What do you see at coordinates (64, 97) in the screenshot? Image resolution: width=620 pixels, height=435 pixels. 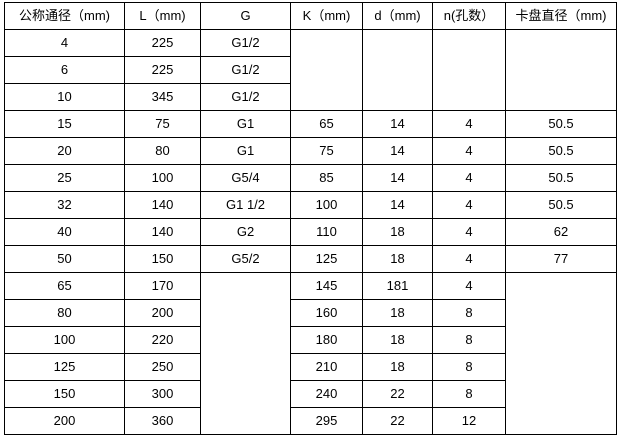 I see `cell-nominal-diameter: 10` at bounding box center [64, 97].